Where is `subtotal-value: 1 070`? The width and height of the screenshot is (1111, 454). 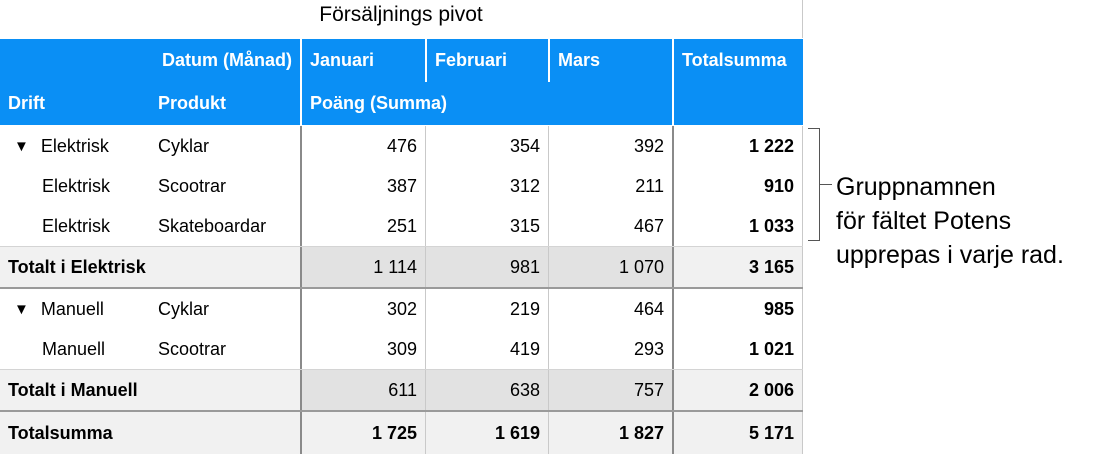 subtotal-value: 1 070 is located at coordinates (610, 267).